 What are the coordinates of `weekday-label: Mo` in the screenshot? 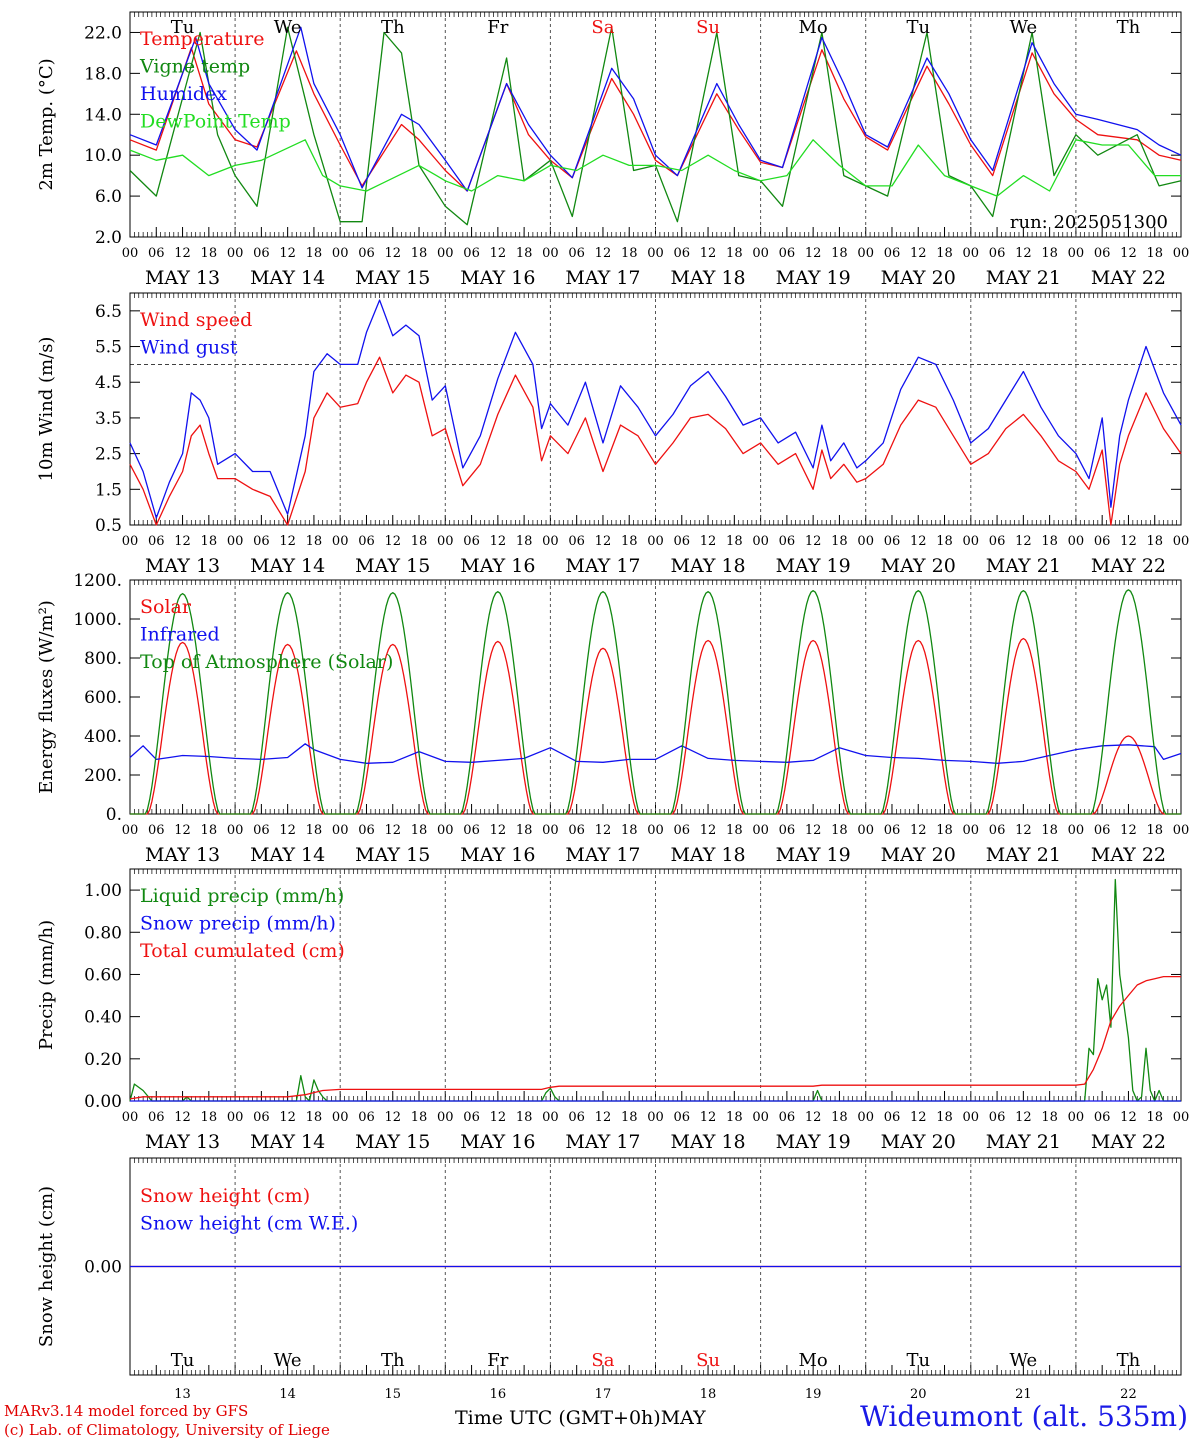 It's located at (813, 1360).